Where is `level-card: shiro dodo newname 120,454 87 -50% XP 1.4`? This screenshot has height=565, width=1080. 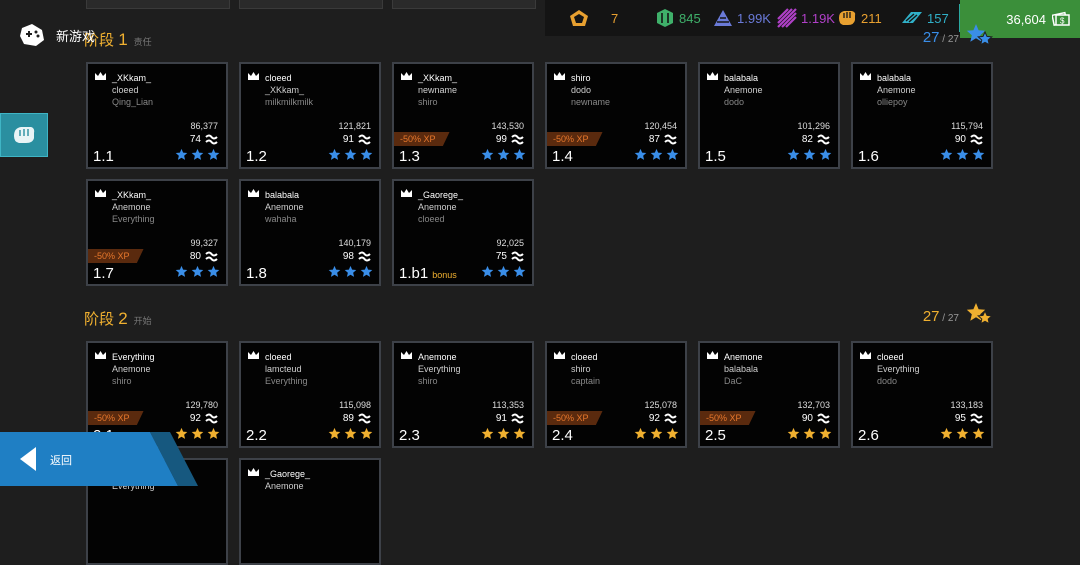 level-card: shiro dodo newname 120,454 87 -50% XP 1.4 is located at coordinates (616, 115).